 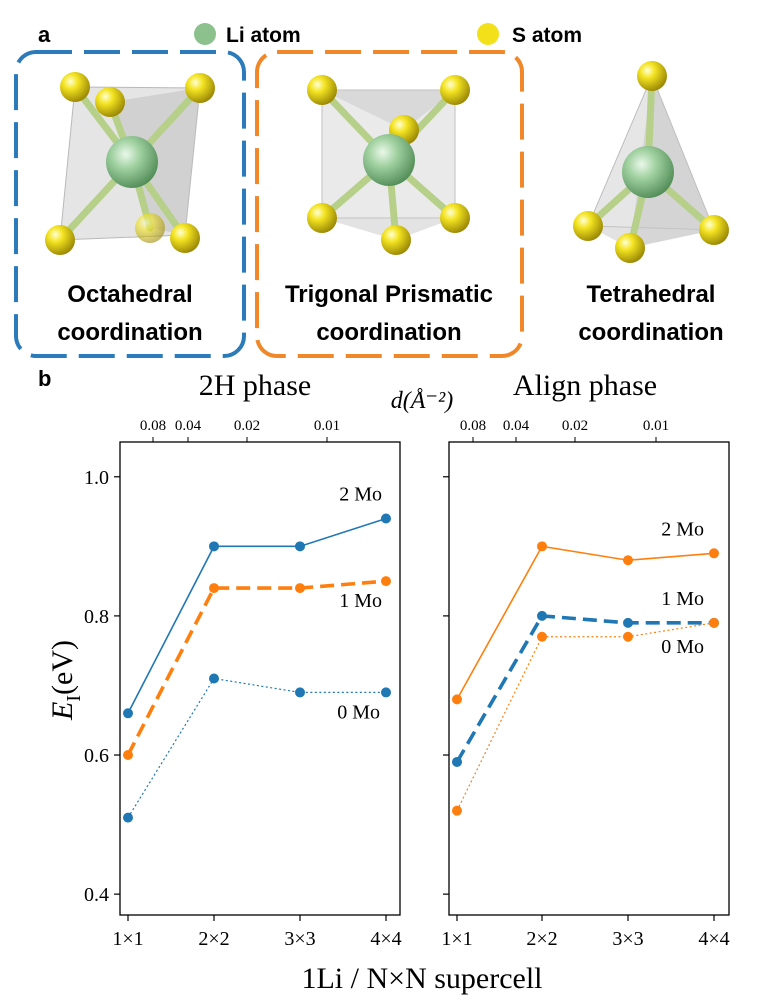 I want to click on octahedral-label-line2: coordination, so click(x=129, y=332).